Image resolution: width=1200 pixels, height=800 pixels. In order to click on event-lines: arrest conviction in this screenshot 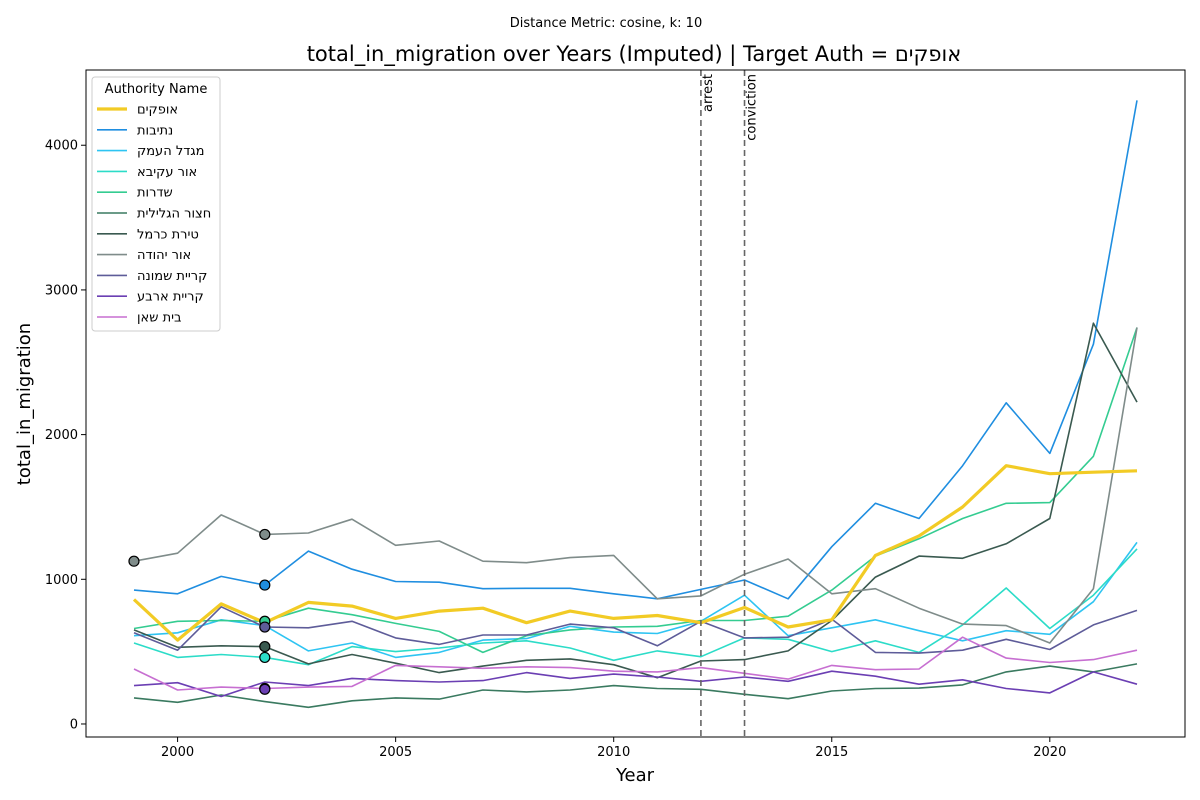, I will do `click(730, 403)`.